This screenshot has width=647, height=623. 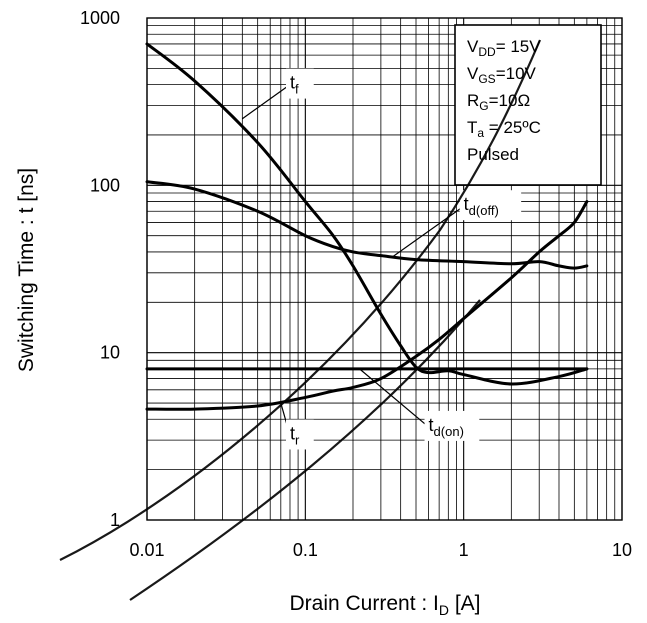 I want to click on condition-line: Pulsed, so click(x=493, y=154).